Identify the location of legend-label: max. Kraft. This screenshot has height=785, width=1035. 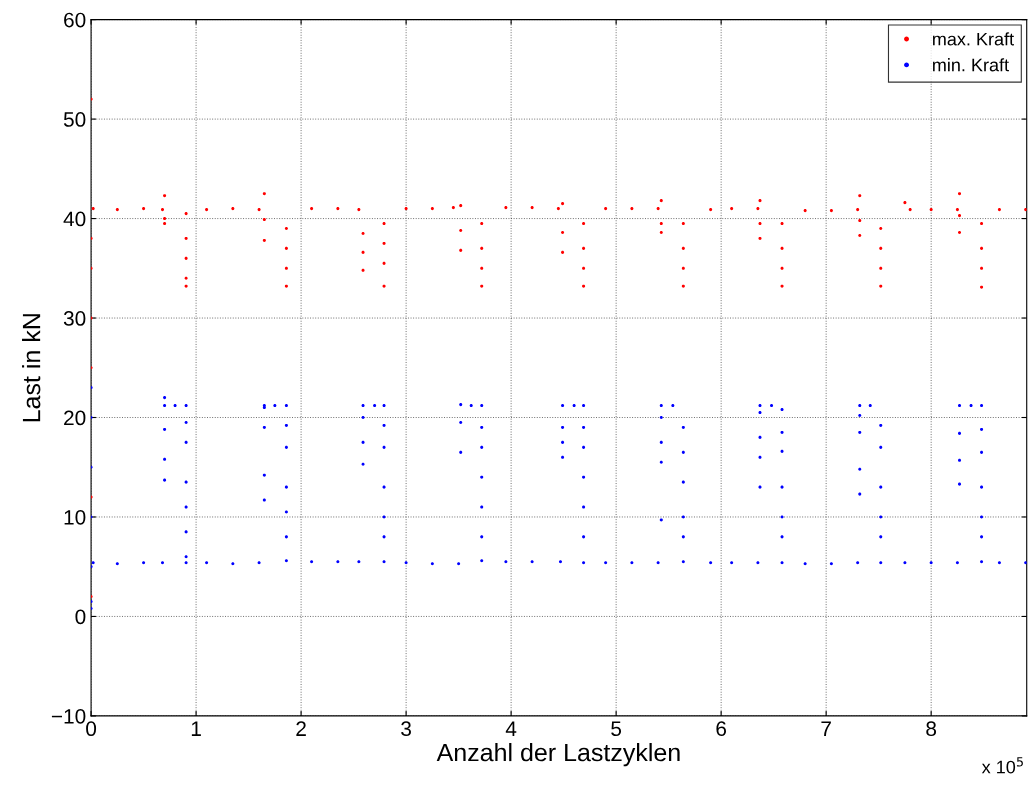
(973, 39).